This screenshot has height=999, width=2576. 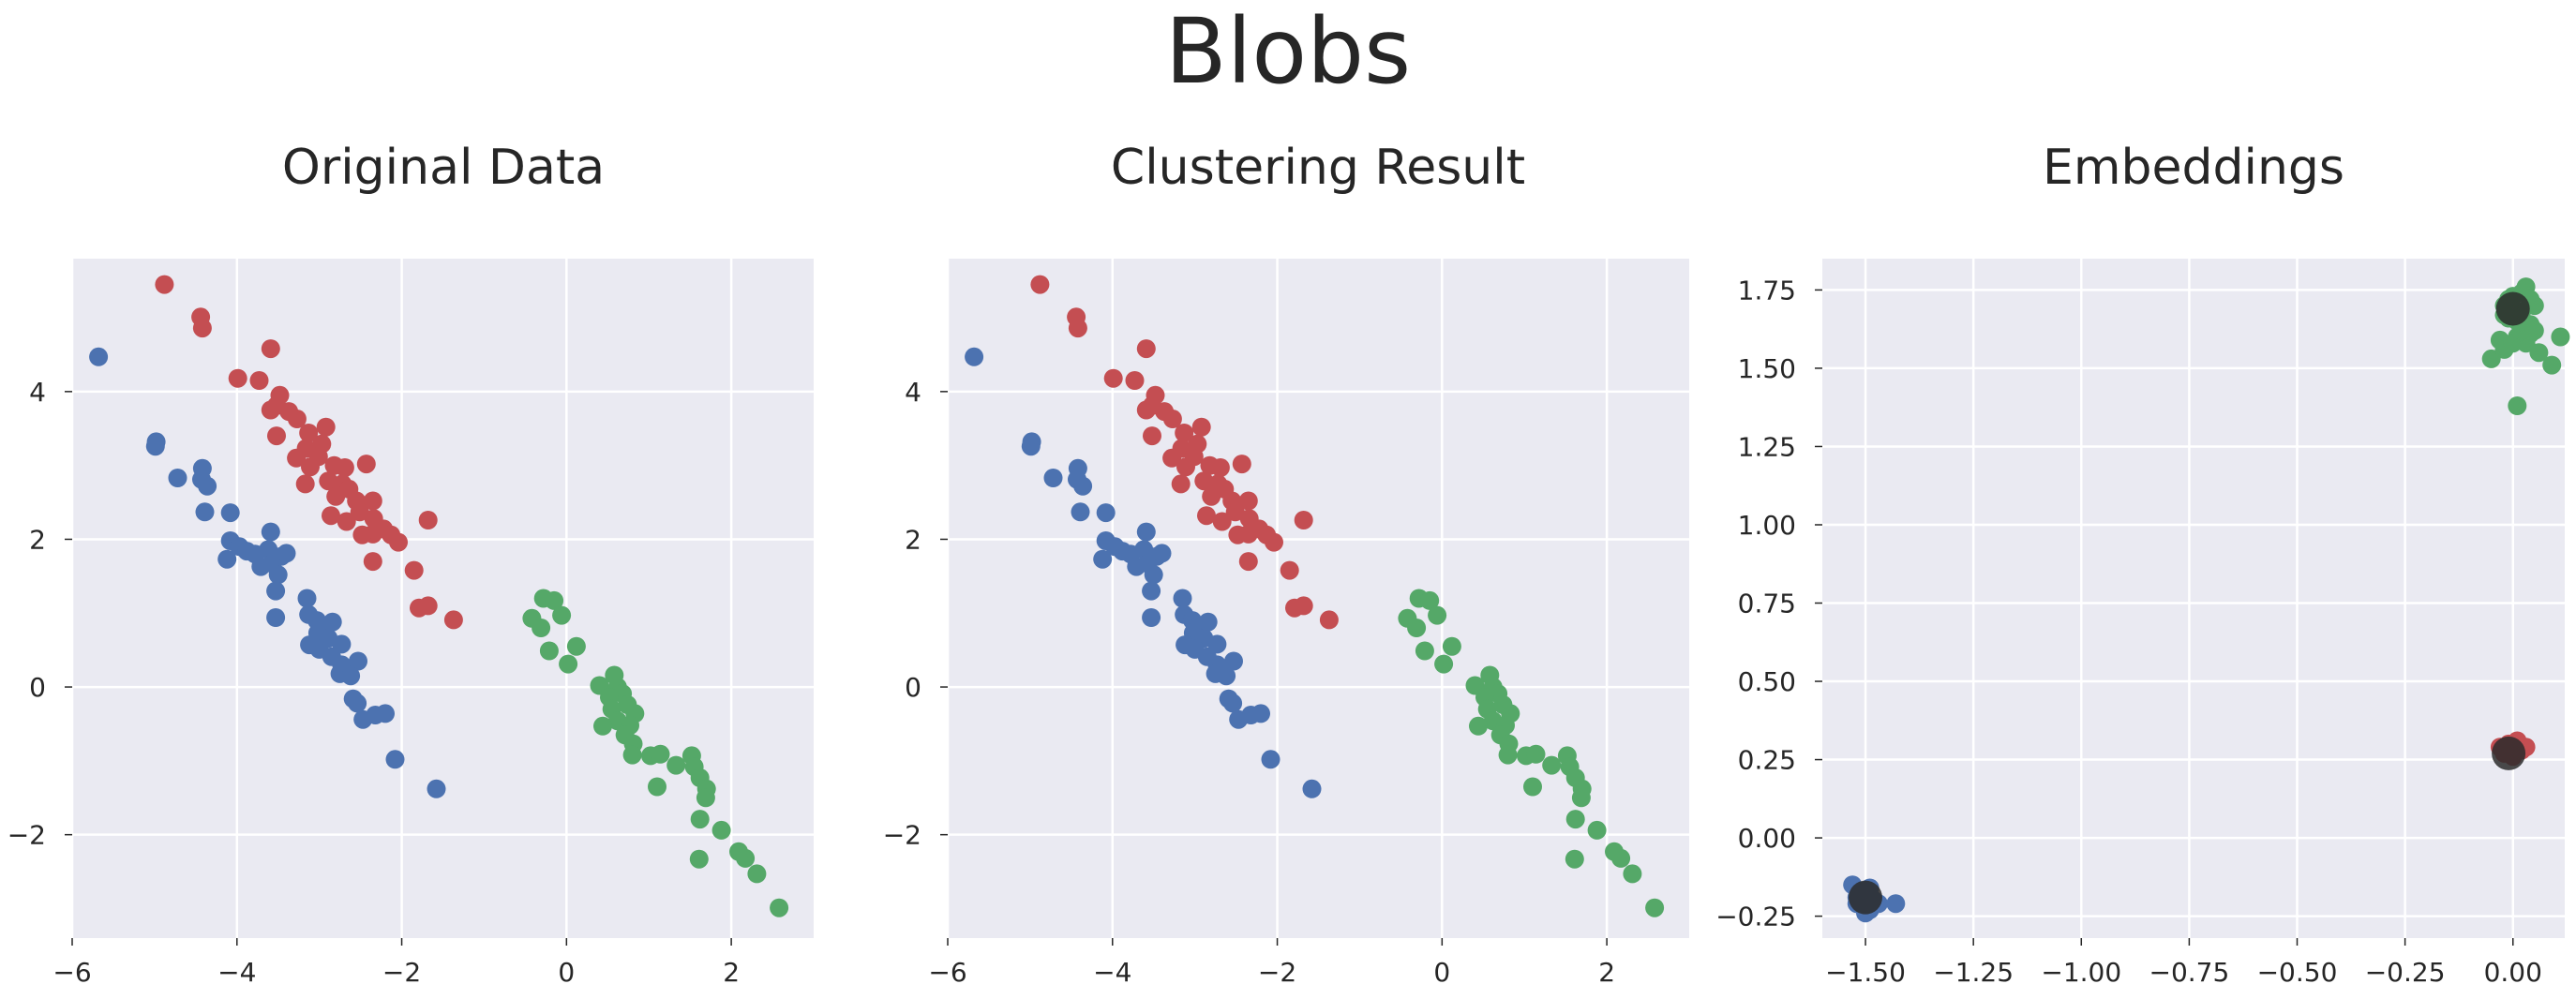 What do you see at coordinates (566, 972) in the screenshot?
I see `x-tick-label: 0` at bounding box center [566, 972].